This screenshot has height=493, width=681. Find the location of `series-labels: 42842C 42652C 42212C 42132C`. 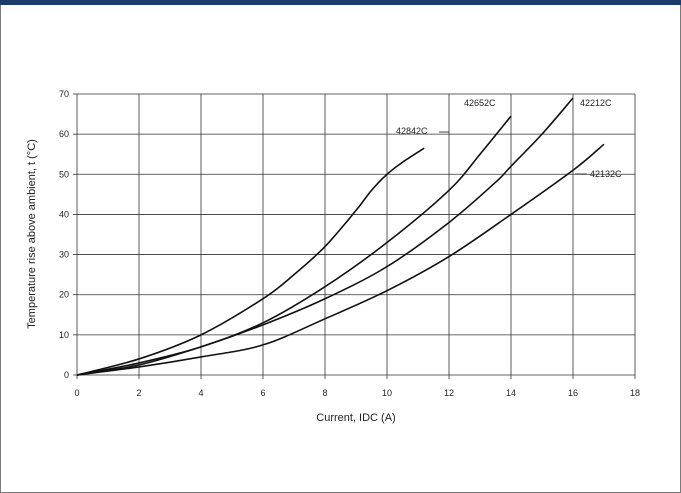

series-labels: 42842C 42652C 42212C 42132C is located at coordinates (509, 138).